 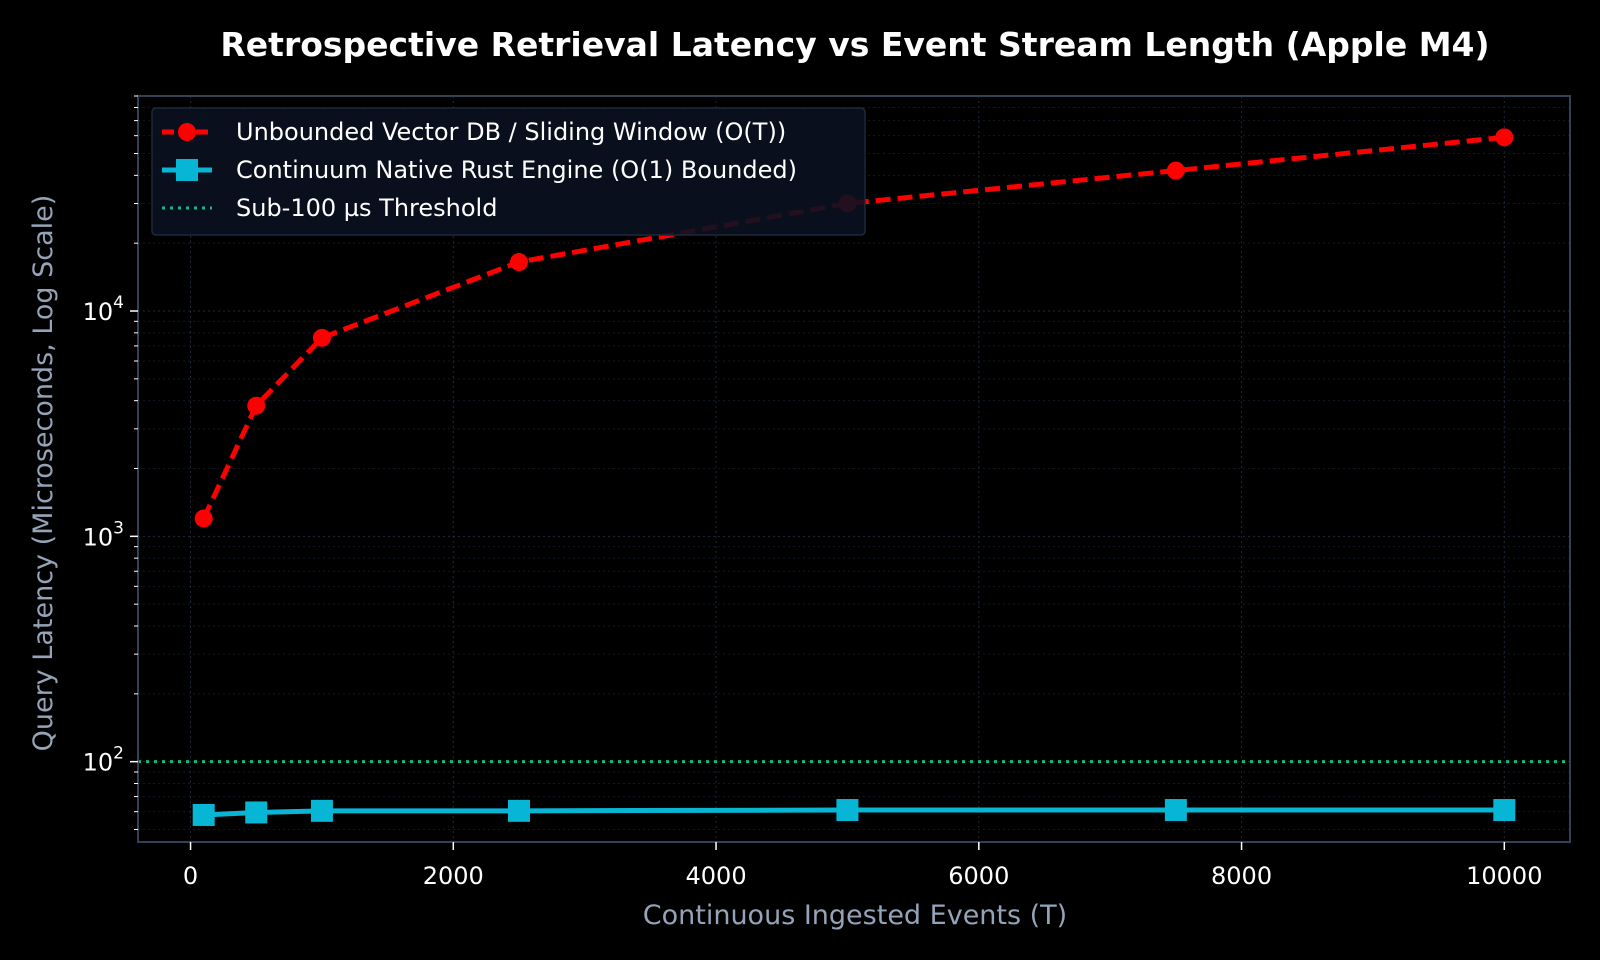 I want to click on y-tick-label: 10³, so click(x=103, y=534).